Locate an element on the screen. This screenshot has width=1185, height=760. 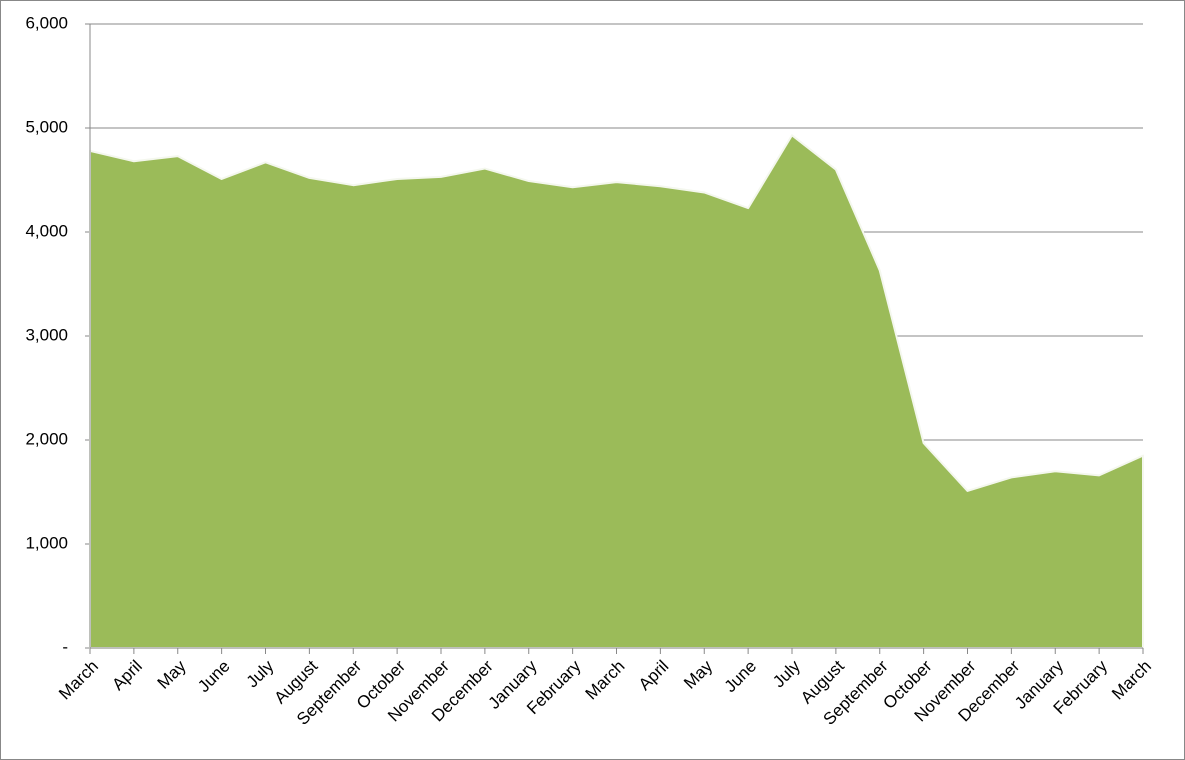
y-tick-label: 1,000 is located at coordinates (46, 542).